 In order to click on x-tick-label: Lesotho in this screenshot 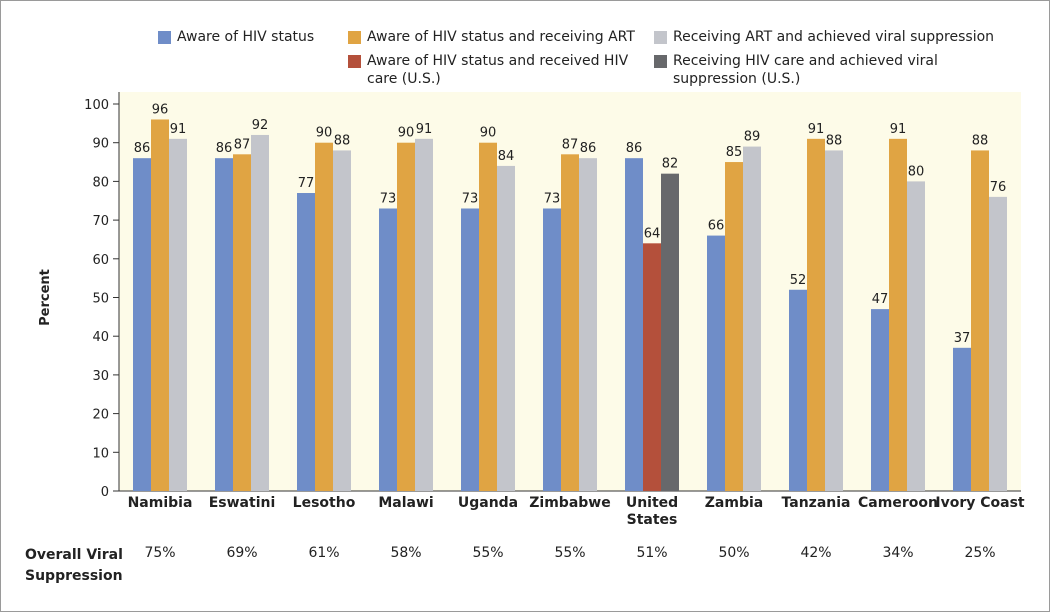, I will do `click(324, 503)`.